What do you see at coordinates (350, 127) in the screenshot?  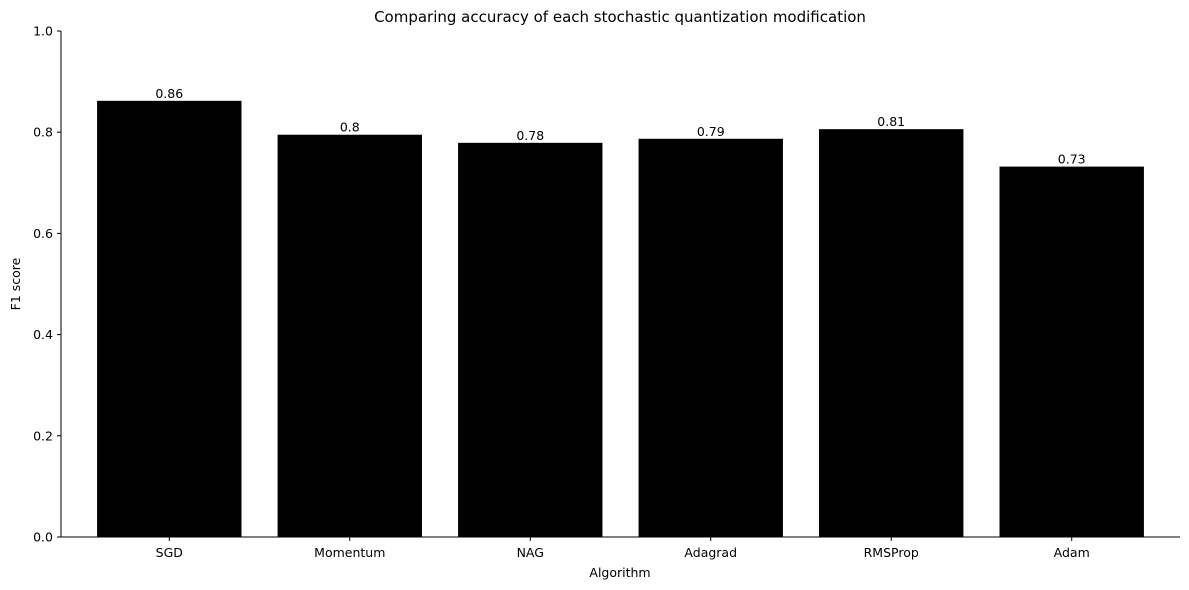 I see `bar-value-label: 0.8` at bounding box center [350, 127].